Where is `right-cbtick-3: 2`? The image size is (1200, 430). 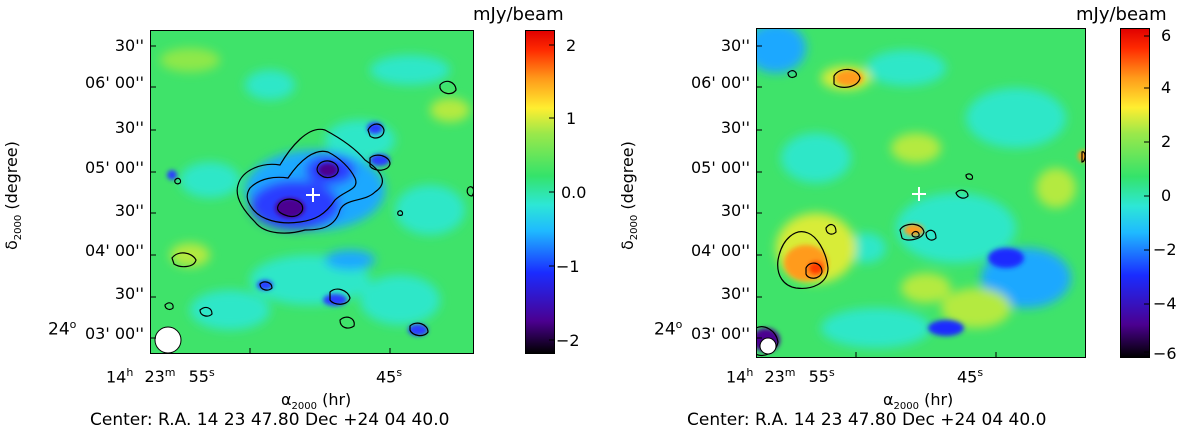 right-cbtick-3: 2 is located at coordinates (1166, 141).